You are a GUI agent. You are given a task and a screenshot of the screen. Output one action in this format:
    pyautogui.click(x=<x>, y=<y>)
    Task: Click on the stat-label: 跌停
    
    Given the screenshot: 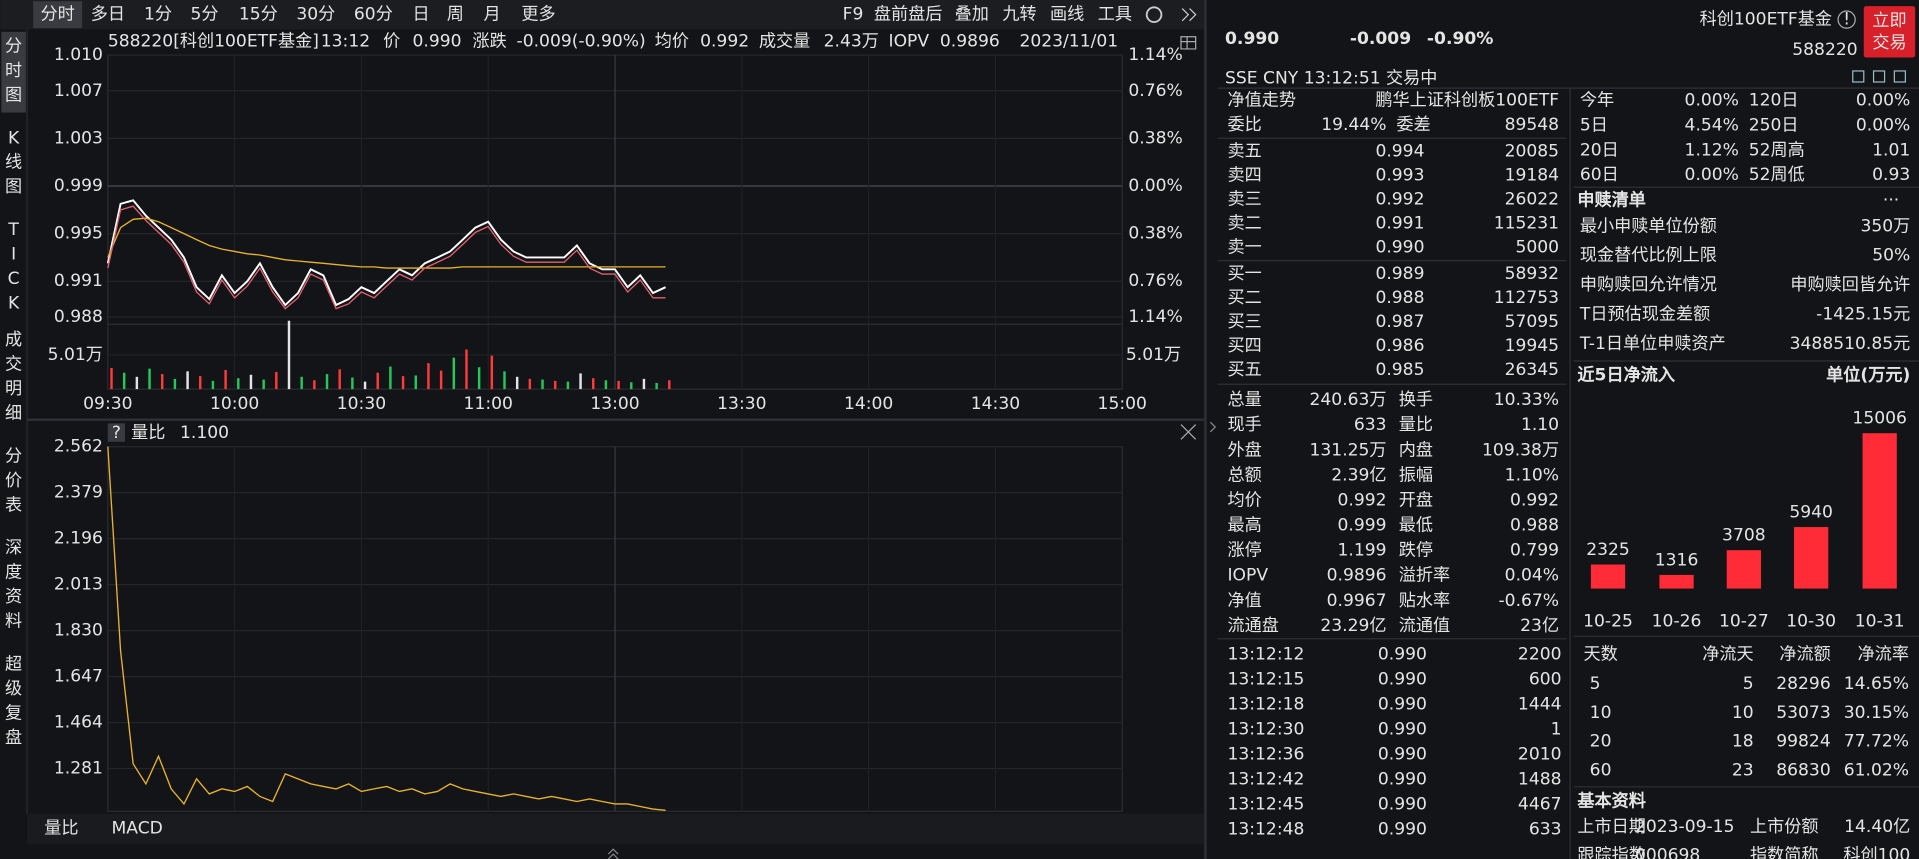 What is the action you would take?
    pyautogui.click(x=1416, y=551)
    